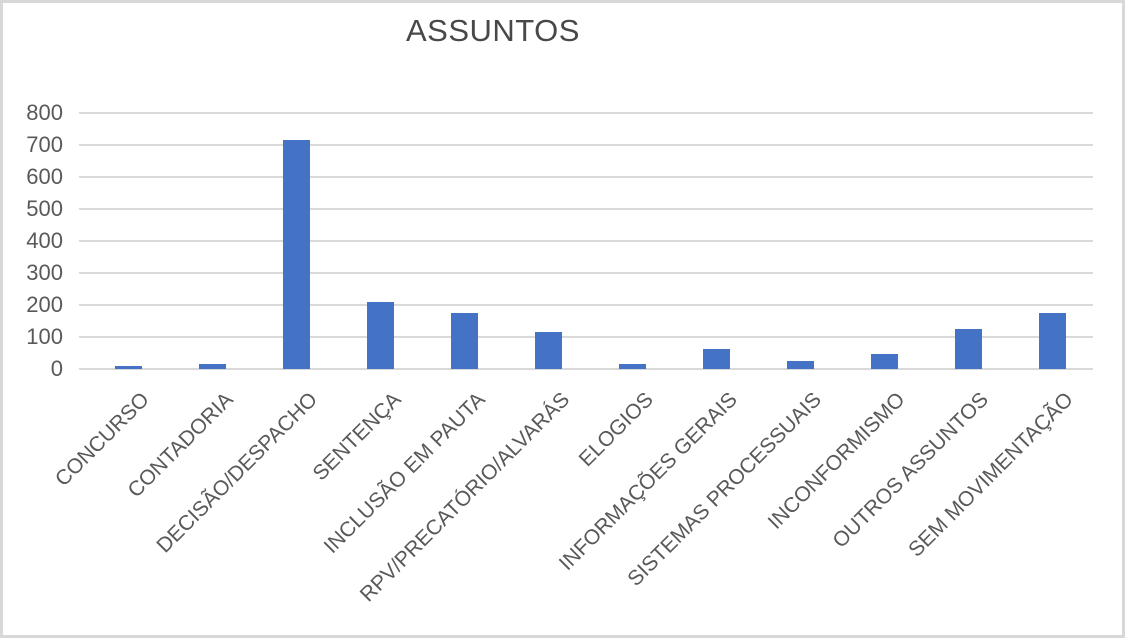 This screenshot has width=1125, height=638. What do you see at coordinates (911, 470) in the screenshot?
I see `x-category-label: OUTROS ASSUNTOS` at bounding box center [911, 470].